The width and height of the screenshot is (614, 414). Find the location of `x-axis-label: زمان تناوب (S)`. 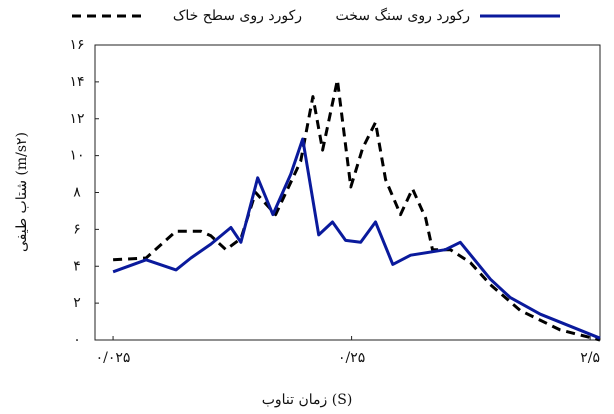

x-axis-label: زمان تناوب (S) is located at coordinates (307, 400).